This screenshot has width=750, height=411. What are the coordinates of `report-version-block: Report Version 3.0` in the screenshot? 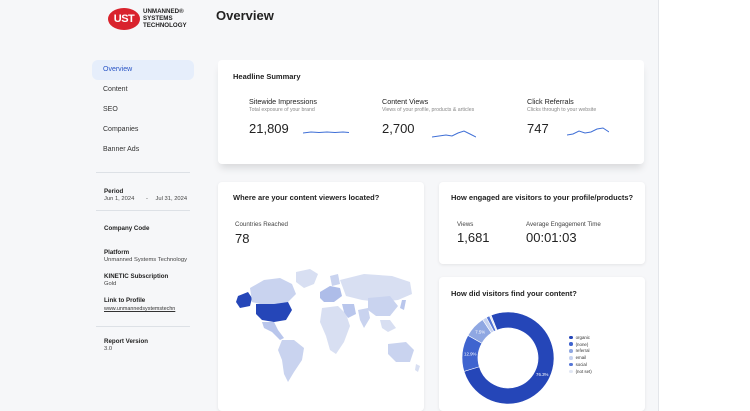 It's located at (149, 345).